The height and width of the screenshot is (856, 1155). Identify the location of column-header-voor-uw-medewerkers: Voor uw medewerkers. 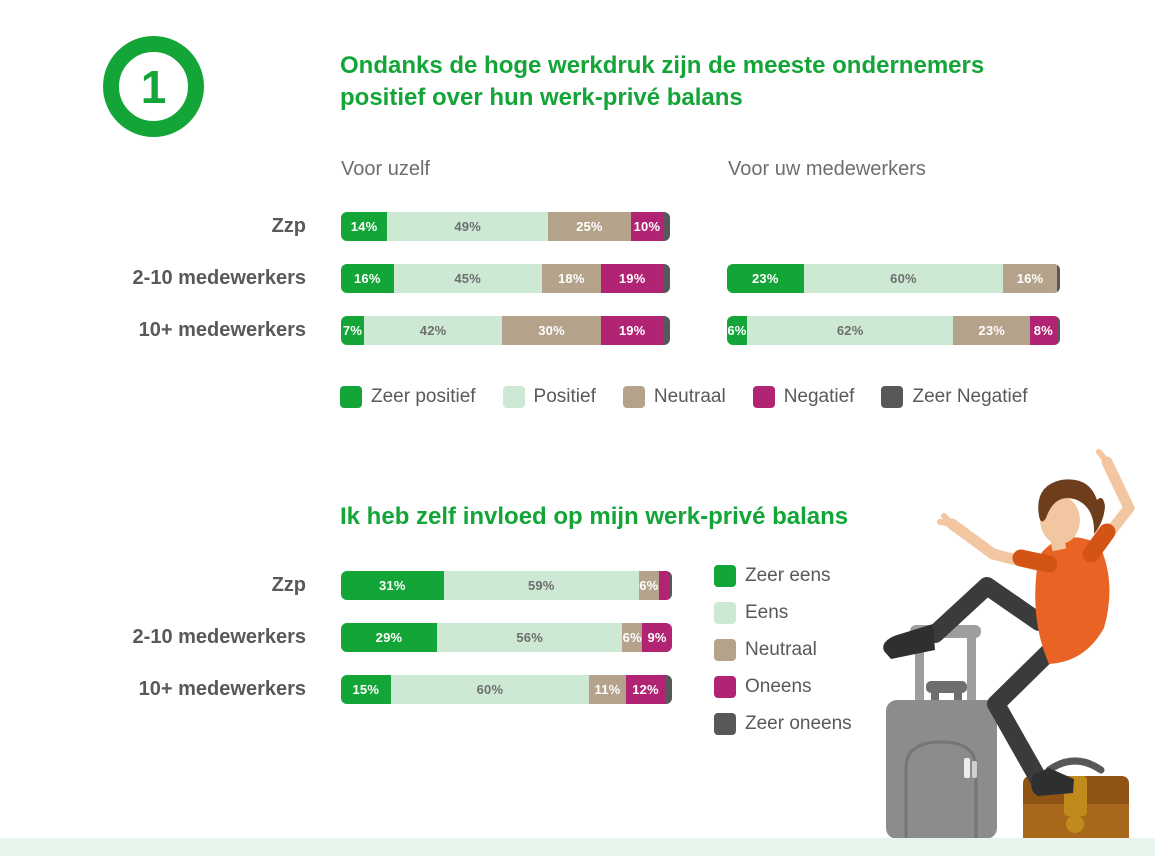
(827, 169).